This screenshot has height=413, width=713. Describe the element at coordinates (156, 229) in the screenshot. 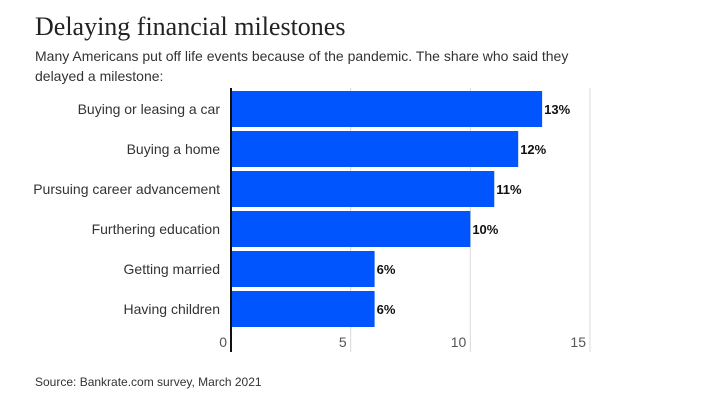

I see `category-label: Furthering education` at that location.